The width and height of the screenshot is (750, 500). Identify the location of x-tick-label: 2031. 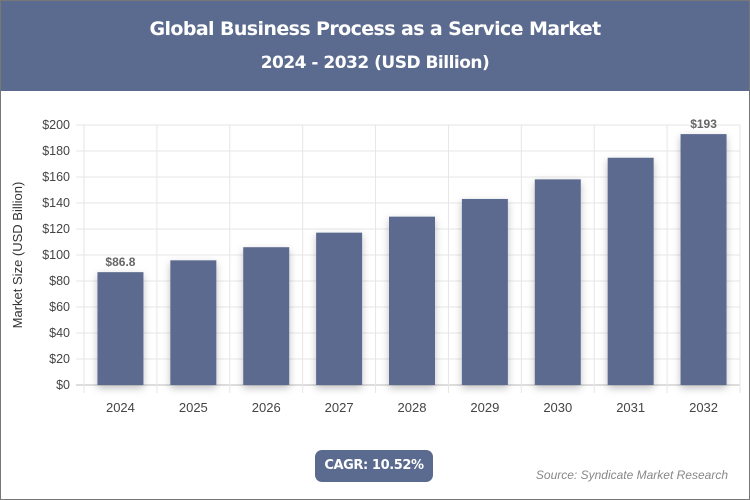
(630, 407).